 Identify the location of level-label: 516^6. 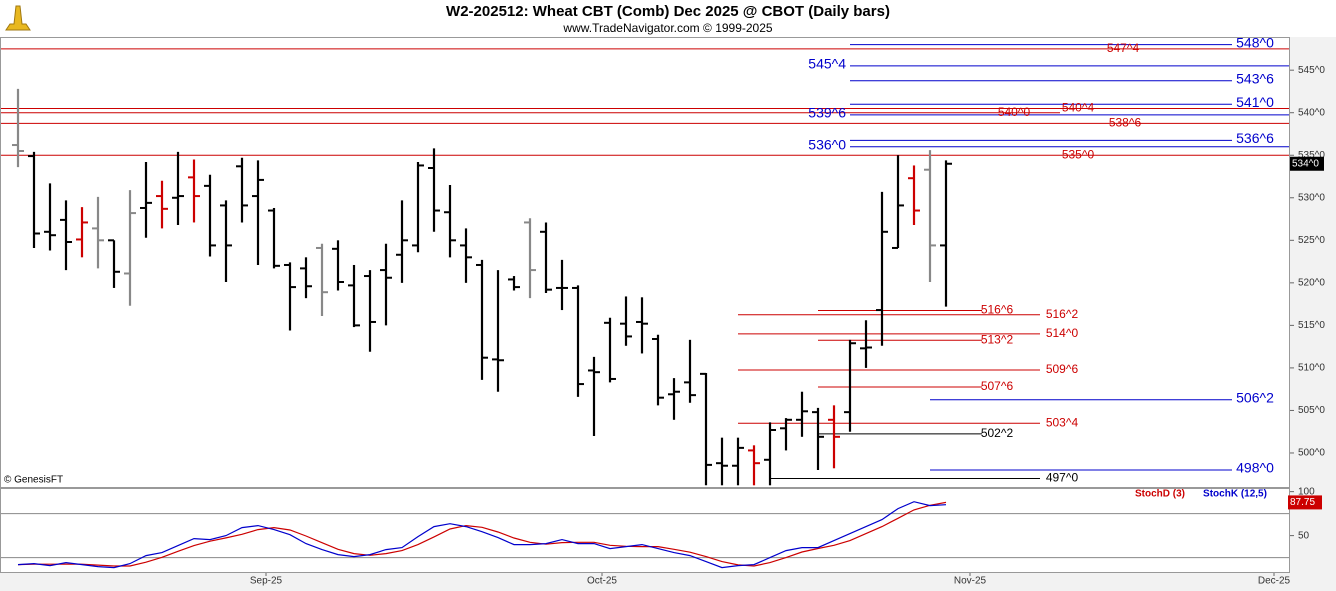
(997, 310).